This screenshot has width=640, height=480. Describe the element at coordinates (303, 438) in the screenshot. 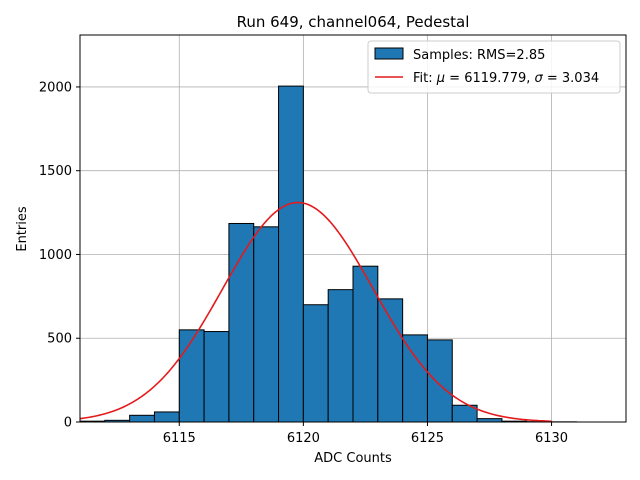

I see `x-tick-label: 6120` at that location.